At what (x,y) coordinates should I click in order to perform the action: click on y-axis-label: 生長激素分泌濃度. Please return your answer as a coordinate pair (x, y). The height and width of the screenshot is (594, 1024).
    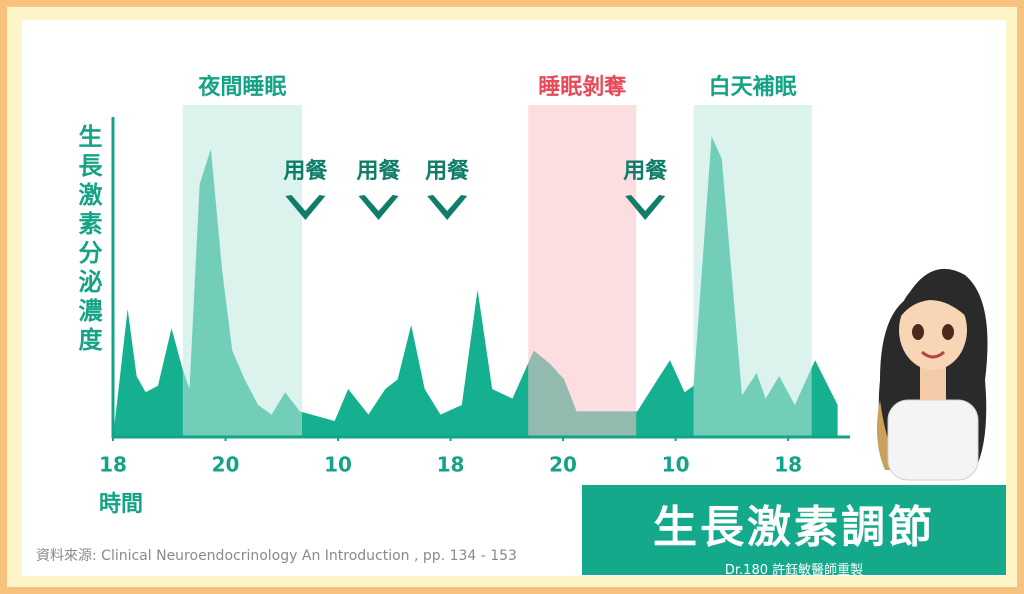
    Looking at the image, I should click on (88, 240).